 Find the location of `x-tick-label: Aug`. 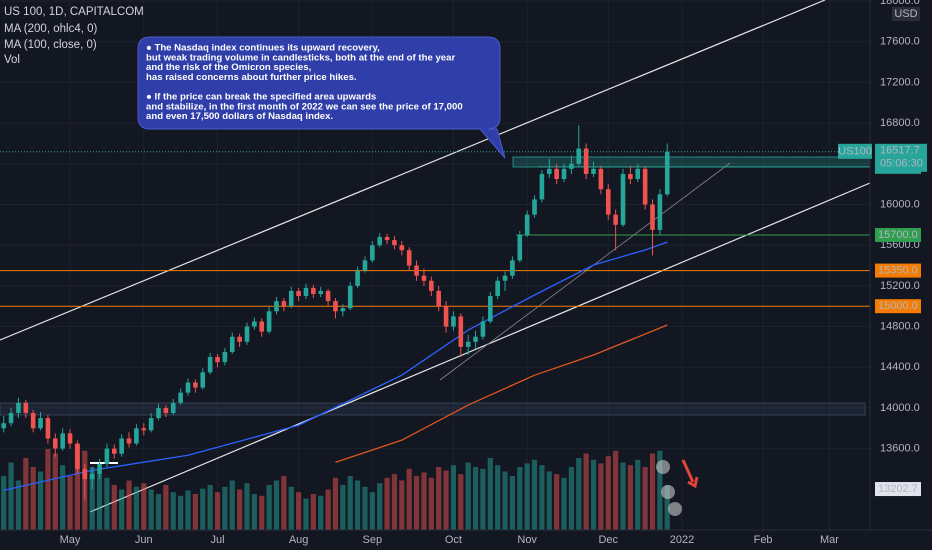

x-tick-label: Aug is located at coordinates (299, 540).